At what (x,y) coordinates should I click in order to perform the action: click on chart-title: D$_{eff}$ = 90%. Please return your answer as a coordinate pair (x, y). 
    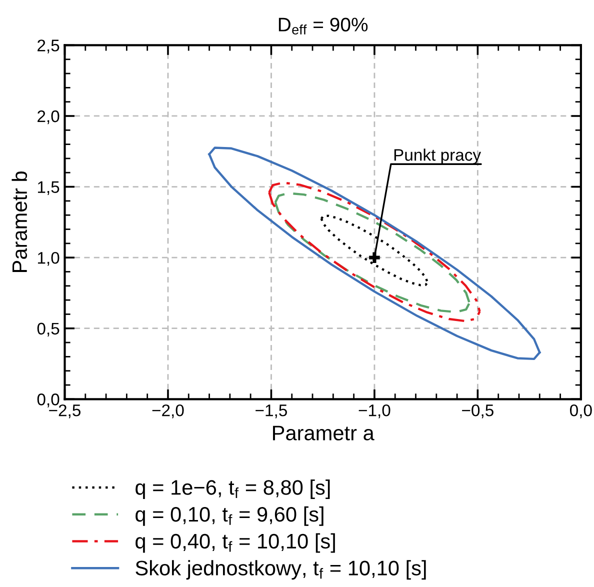
    Looking at the image, I should click on (323, 26).